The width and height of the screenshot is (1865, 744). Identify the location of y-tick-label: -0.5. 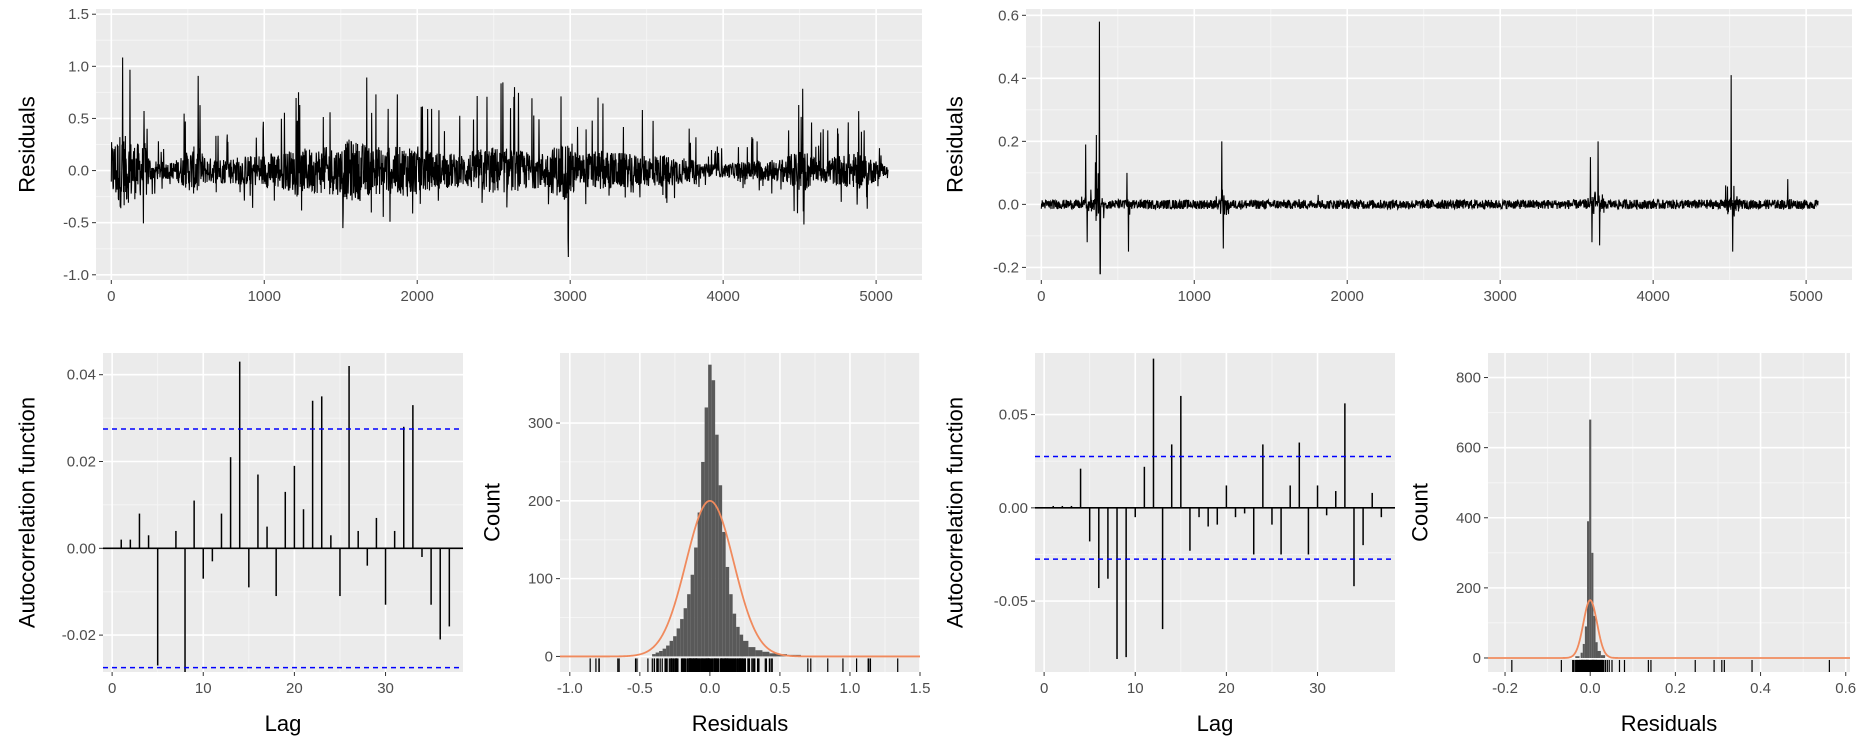
(76, 223).